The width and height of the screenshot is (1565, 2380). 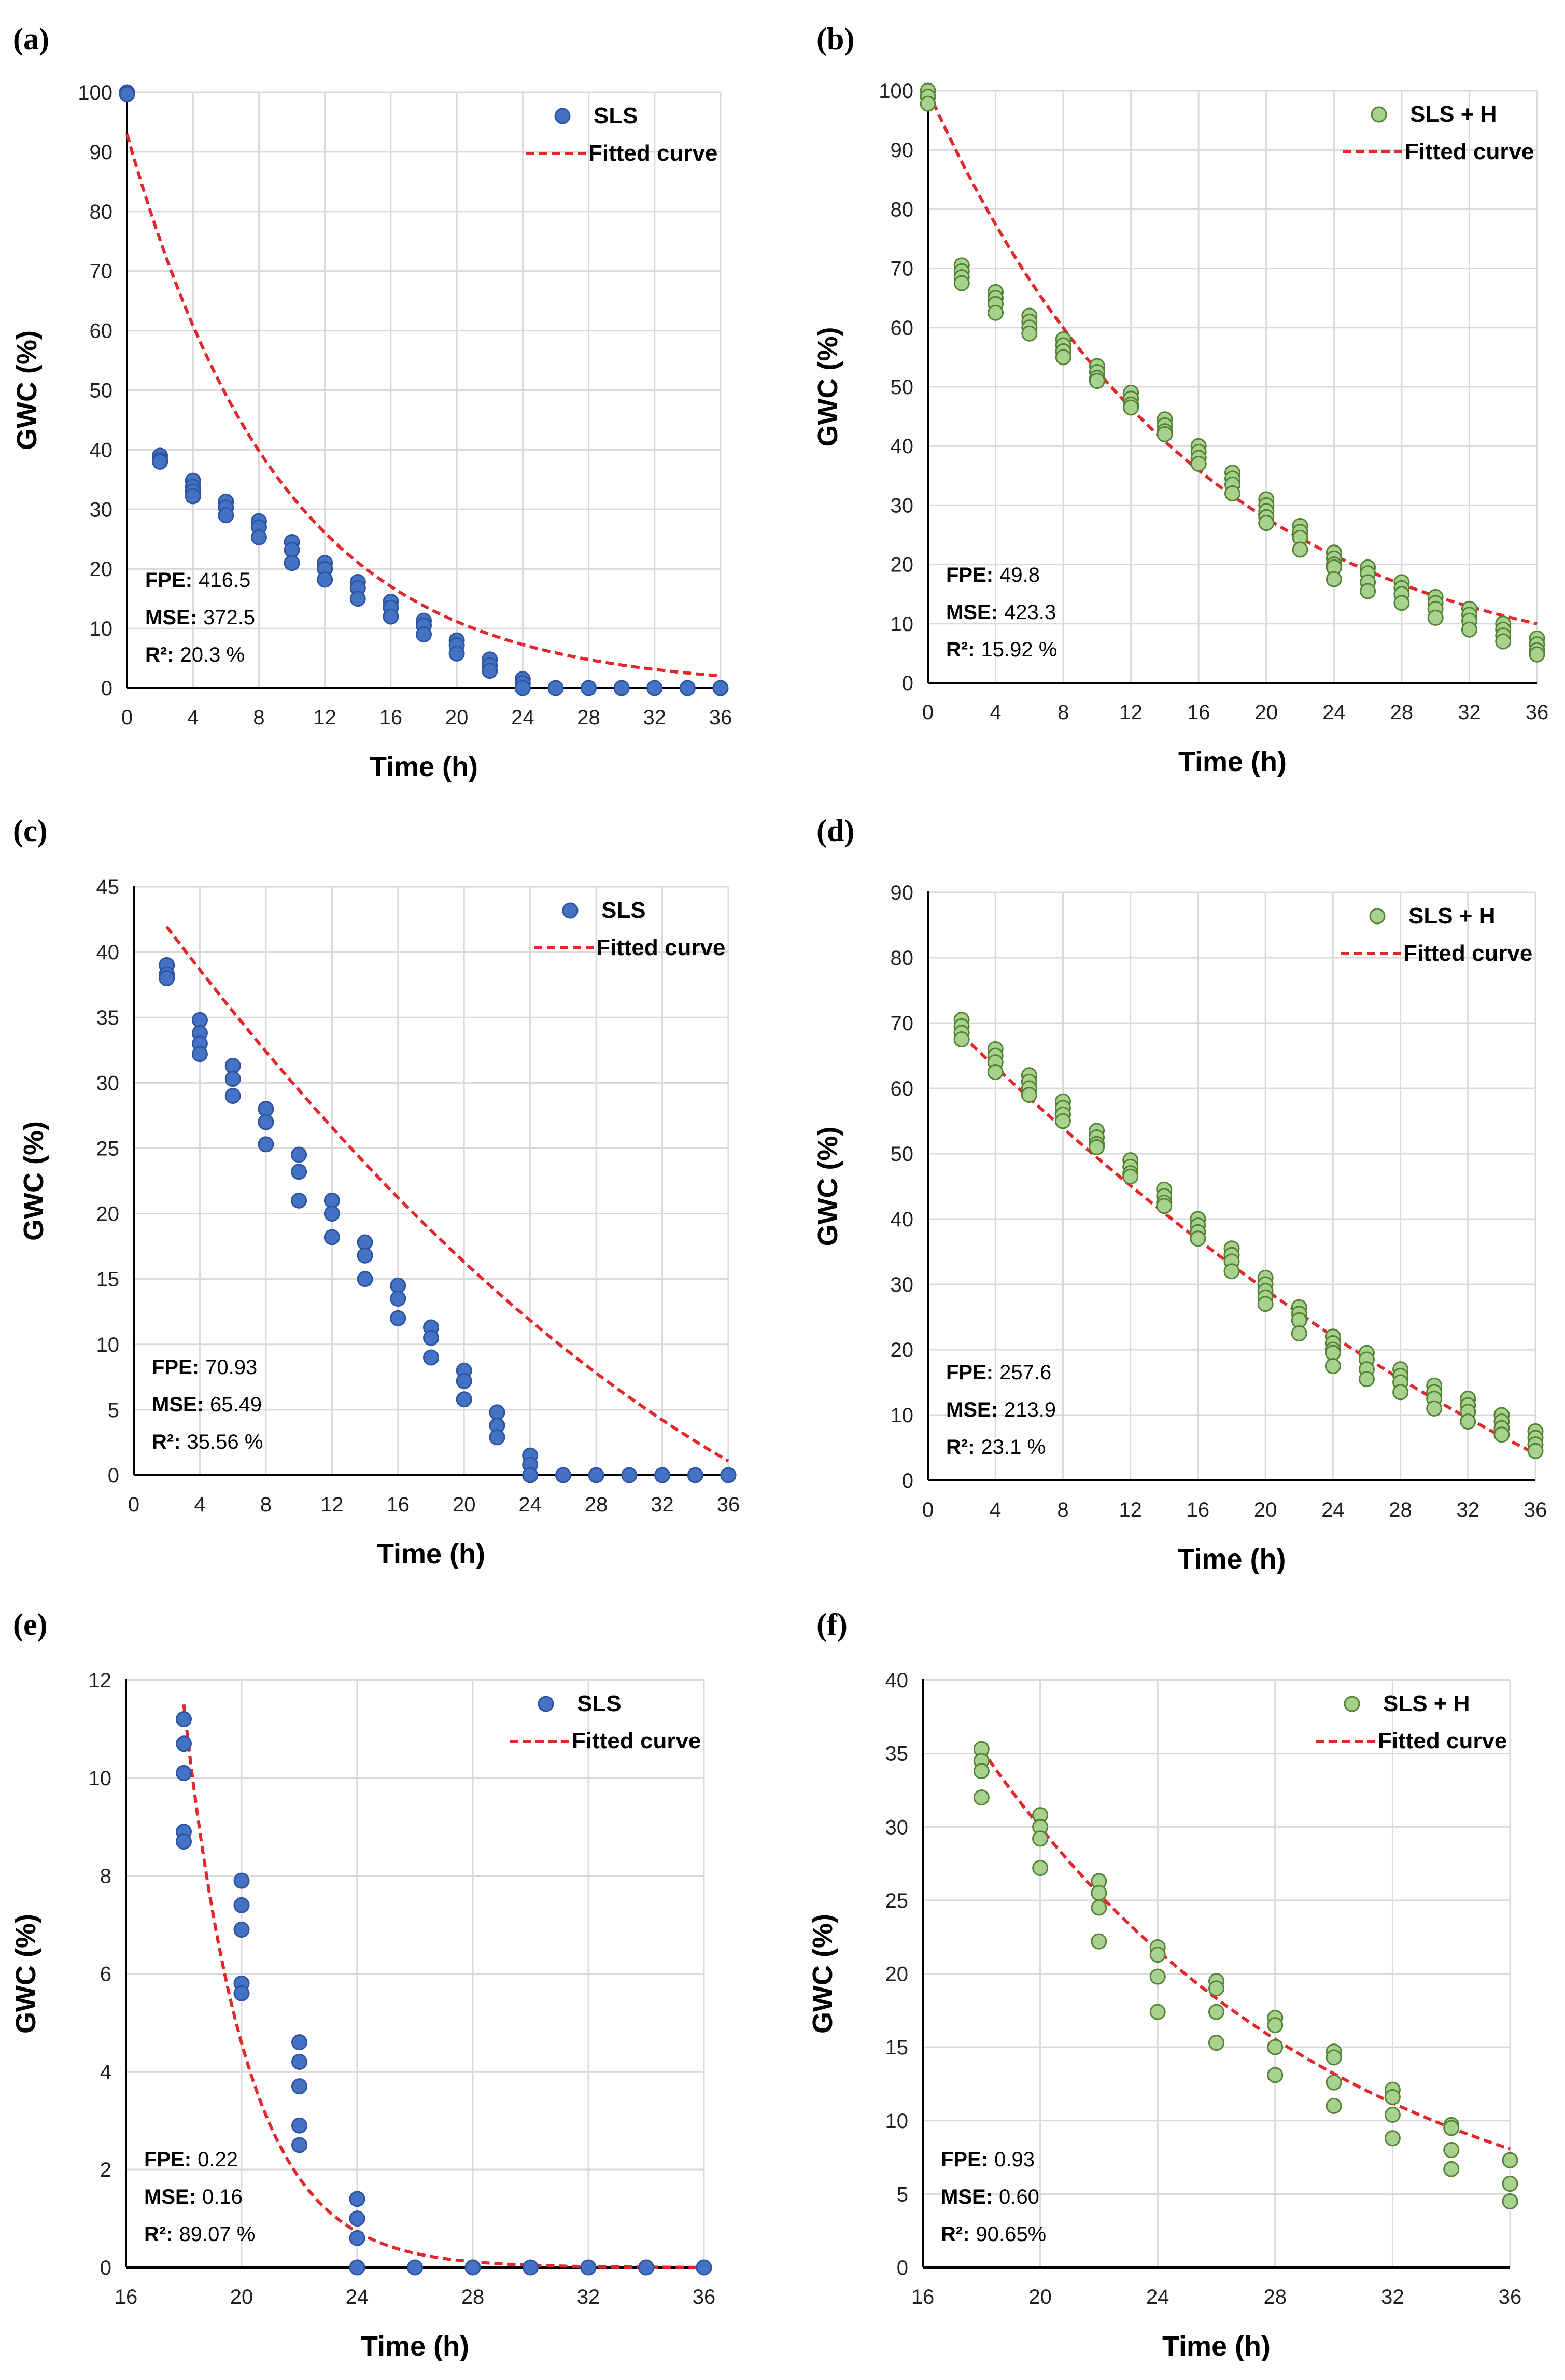 I want to click on y-tick-label: 30, so click(x=902, y=1284).